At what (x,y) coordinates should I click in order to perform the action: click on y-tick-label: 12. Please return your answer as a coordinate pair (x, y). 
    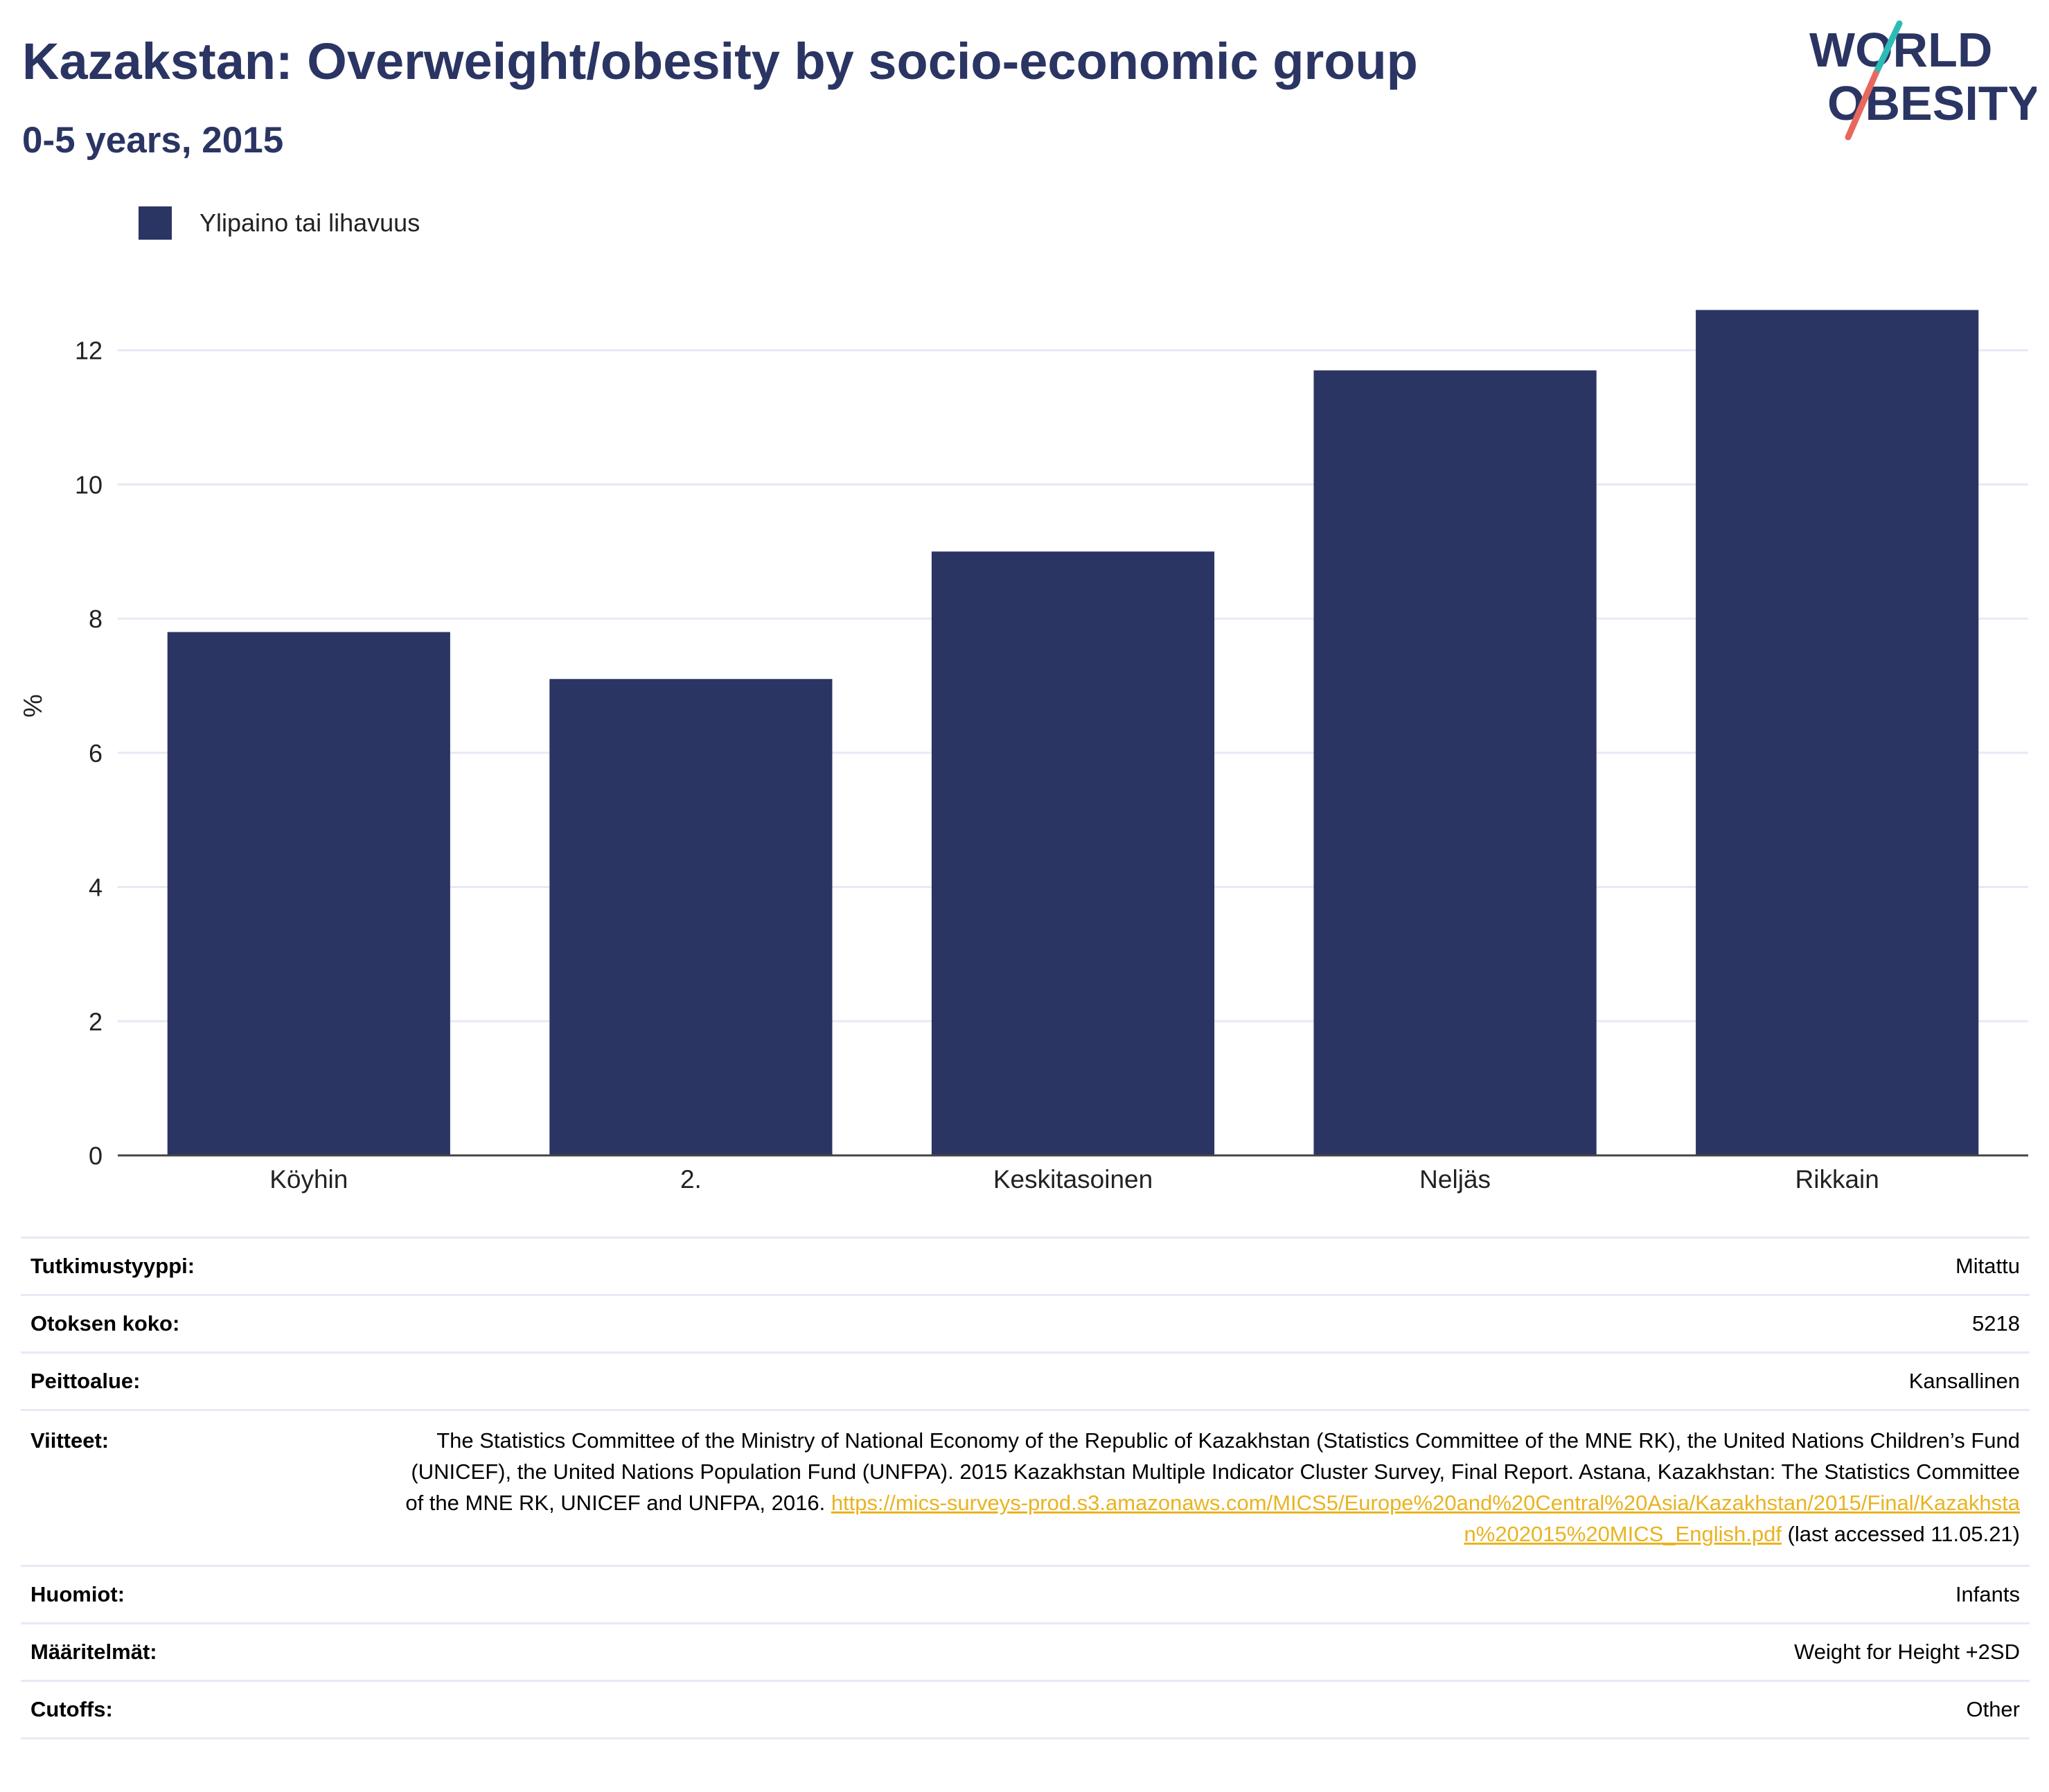
    Looking at the image, I should click on (89, 351).